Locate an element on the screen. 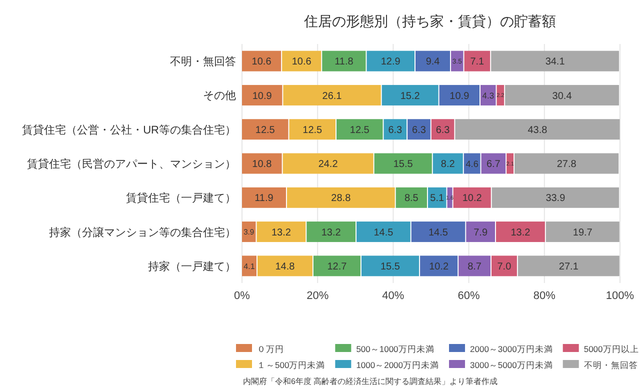 This screenshot has height=388, width=640. data-label: 12.7 is located at coordinates (337, 267).